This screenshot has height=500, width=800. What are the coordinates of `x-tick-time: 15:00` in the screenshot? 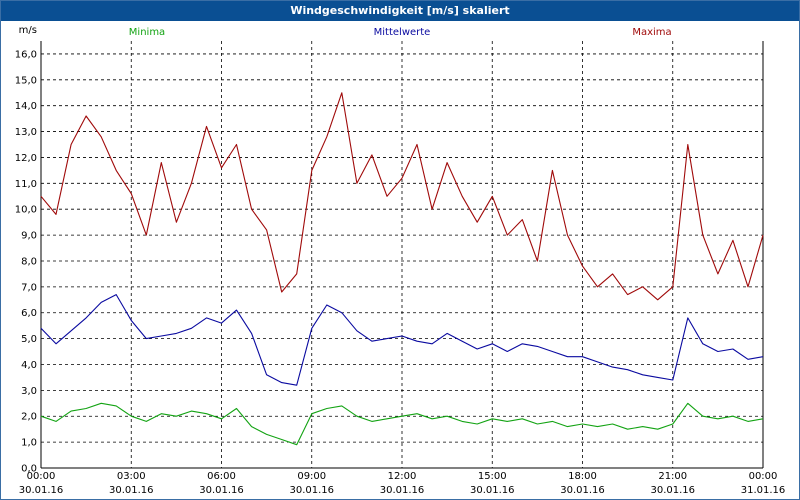 It's located at (492, 476).